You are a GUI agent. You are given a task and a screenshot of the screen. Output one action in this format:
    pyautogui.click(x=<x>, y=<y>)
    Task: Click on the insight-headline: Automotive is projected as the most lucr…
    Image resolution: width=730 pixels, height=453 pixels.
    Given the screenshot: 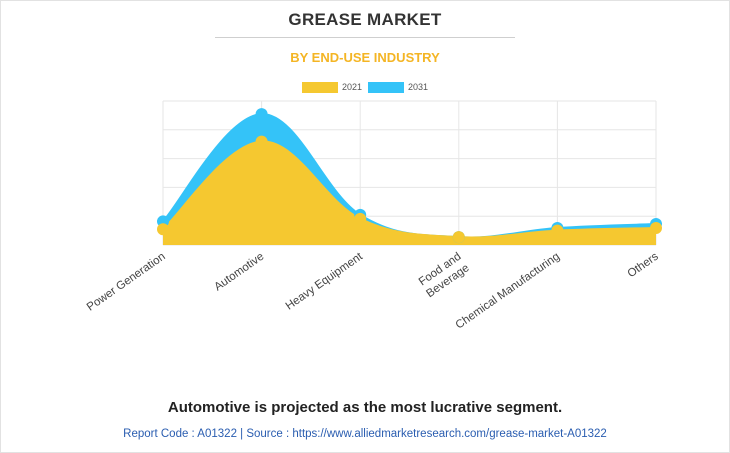 What is the action you would take?
    pyautogui.click(x=365, y=407)
    